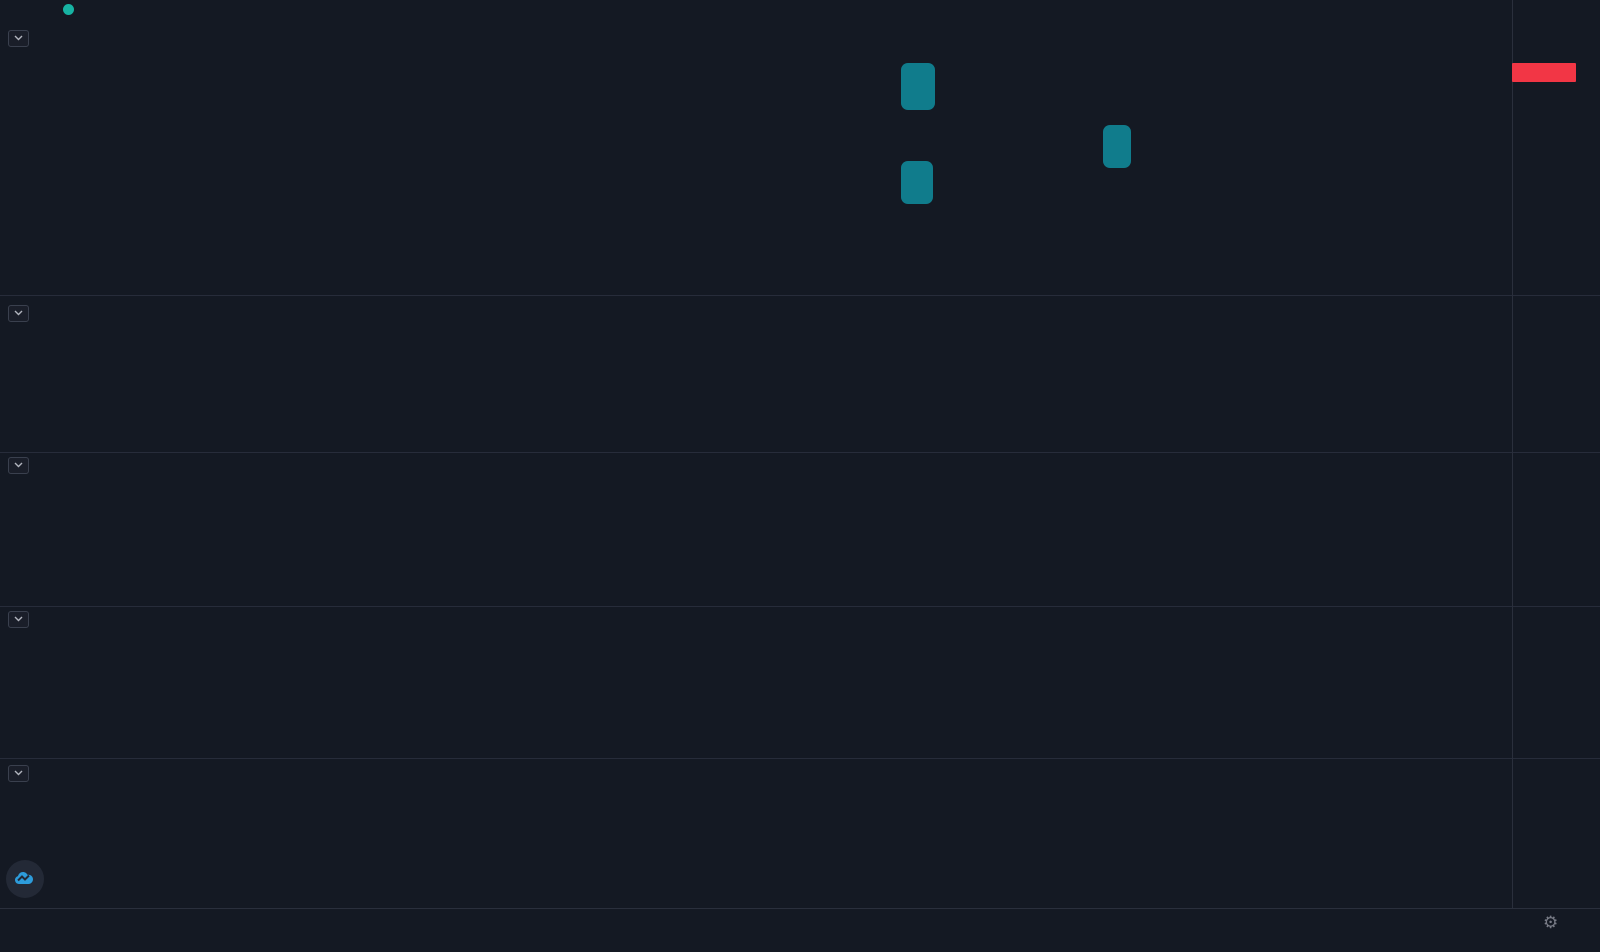  I want to click on macd-legend, so click(34, 619).